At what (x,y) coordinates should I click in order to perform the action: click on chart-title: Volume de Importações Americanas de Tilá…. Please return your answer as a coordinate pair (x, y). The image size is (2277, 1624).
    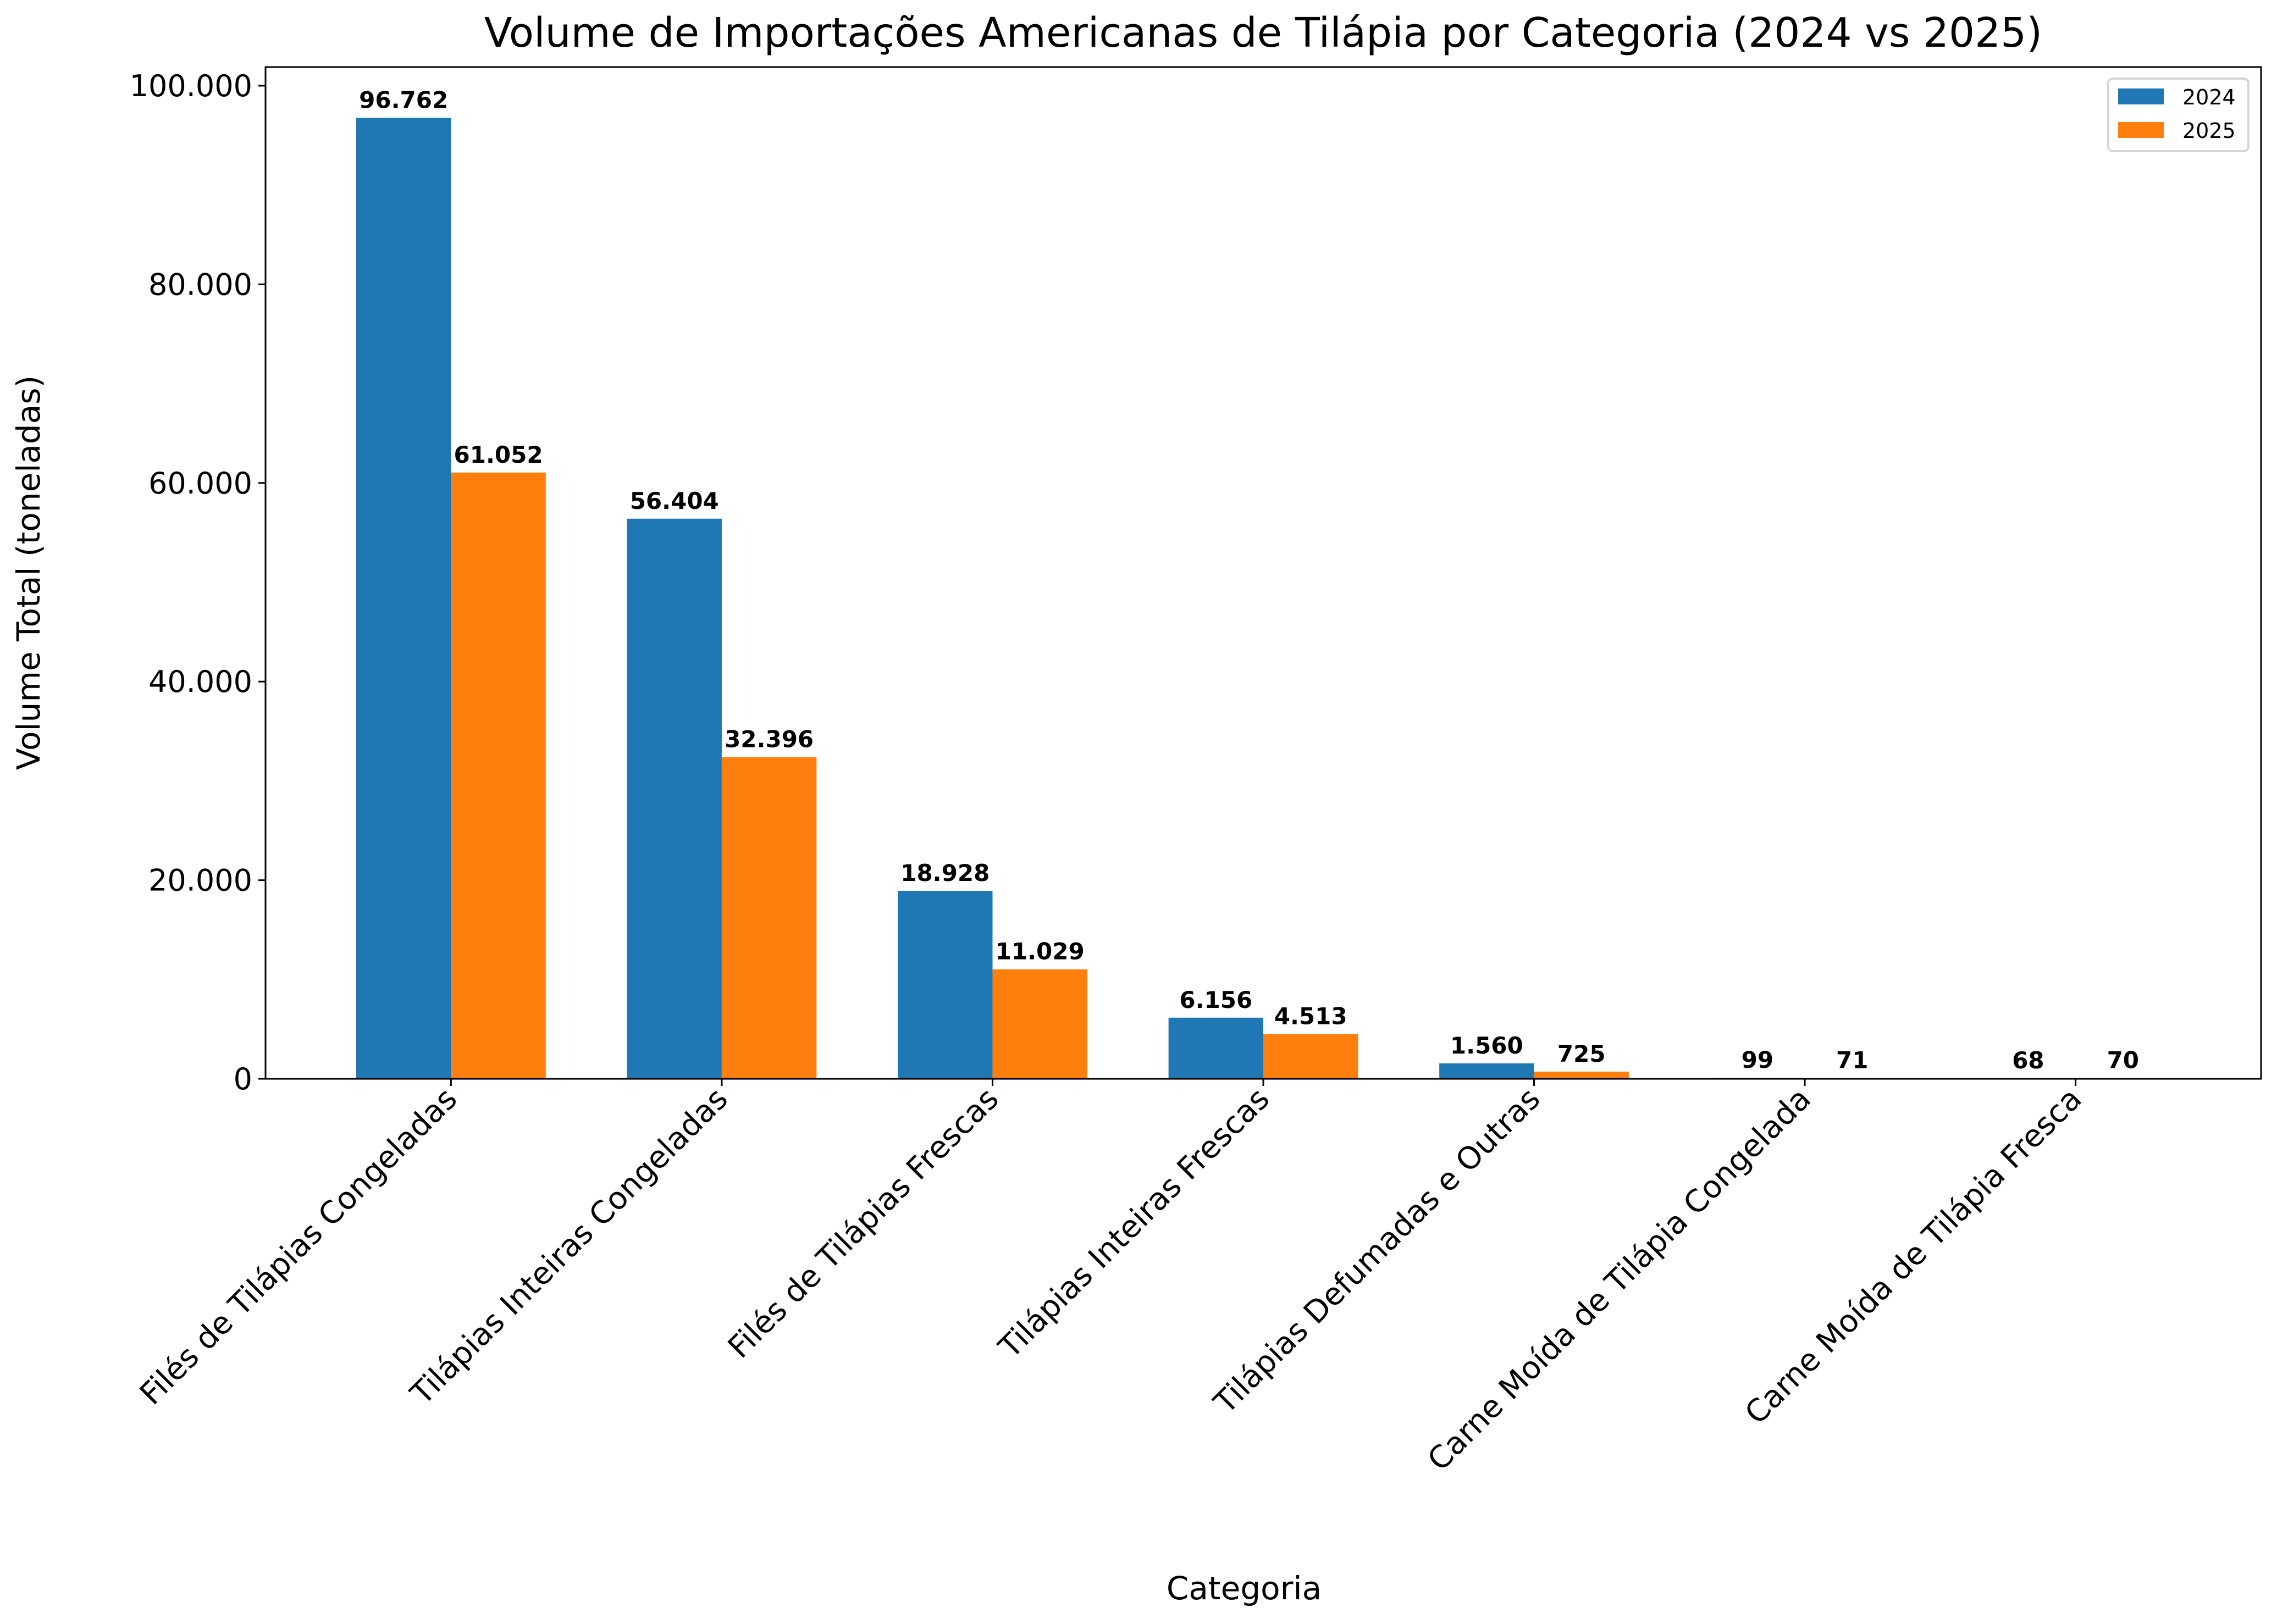
    Looking at the image, I should click on (1263, 33).